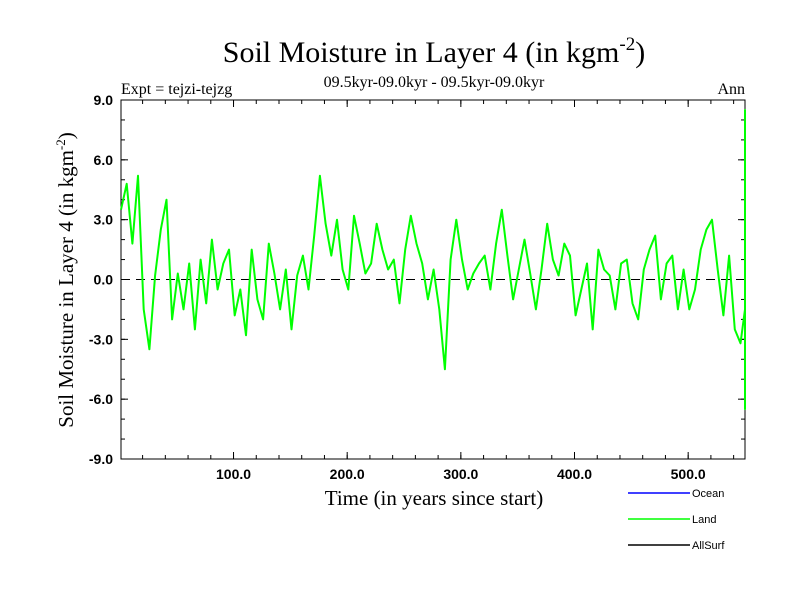  Describe the element at coordinates (434, 498) in the screenshot. I see `x-axis-label: Time (in years since start)` at that location.